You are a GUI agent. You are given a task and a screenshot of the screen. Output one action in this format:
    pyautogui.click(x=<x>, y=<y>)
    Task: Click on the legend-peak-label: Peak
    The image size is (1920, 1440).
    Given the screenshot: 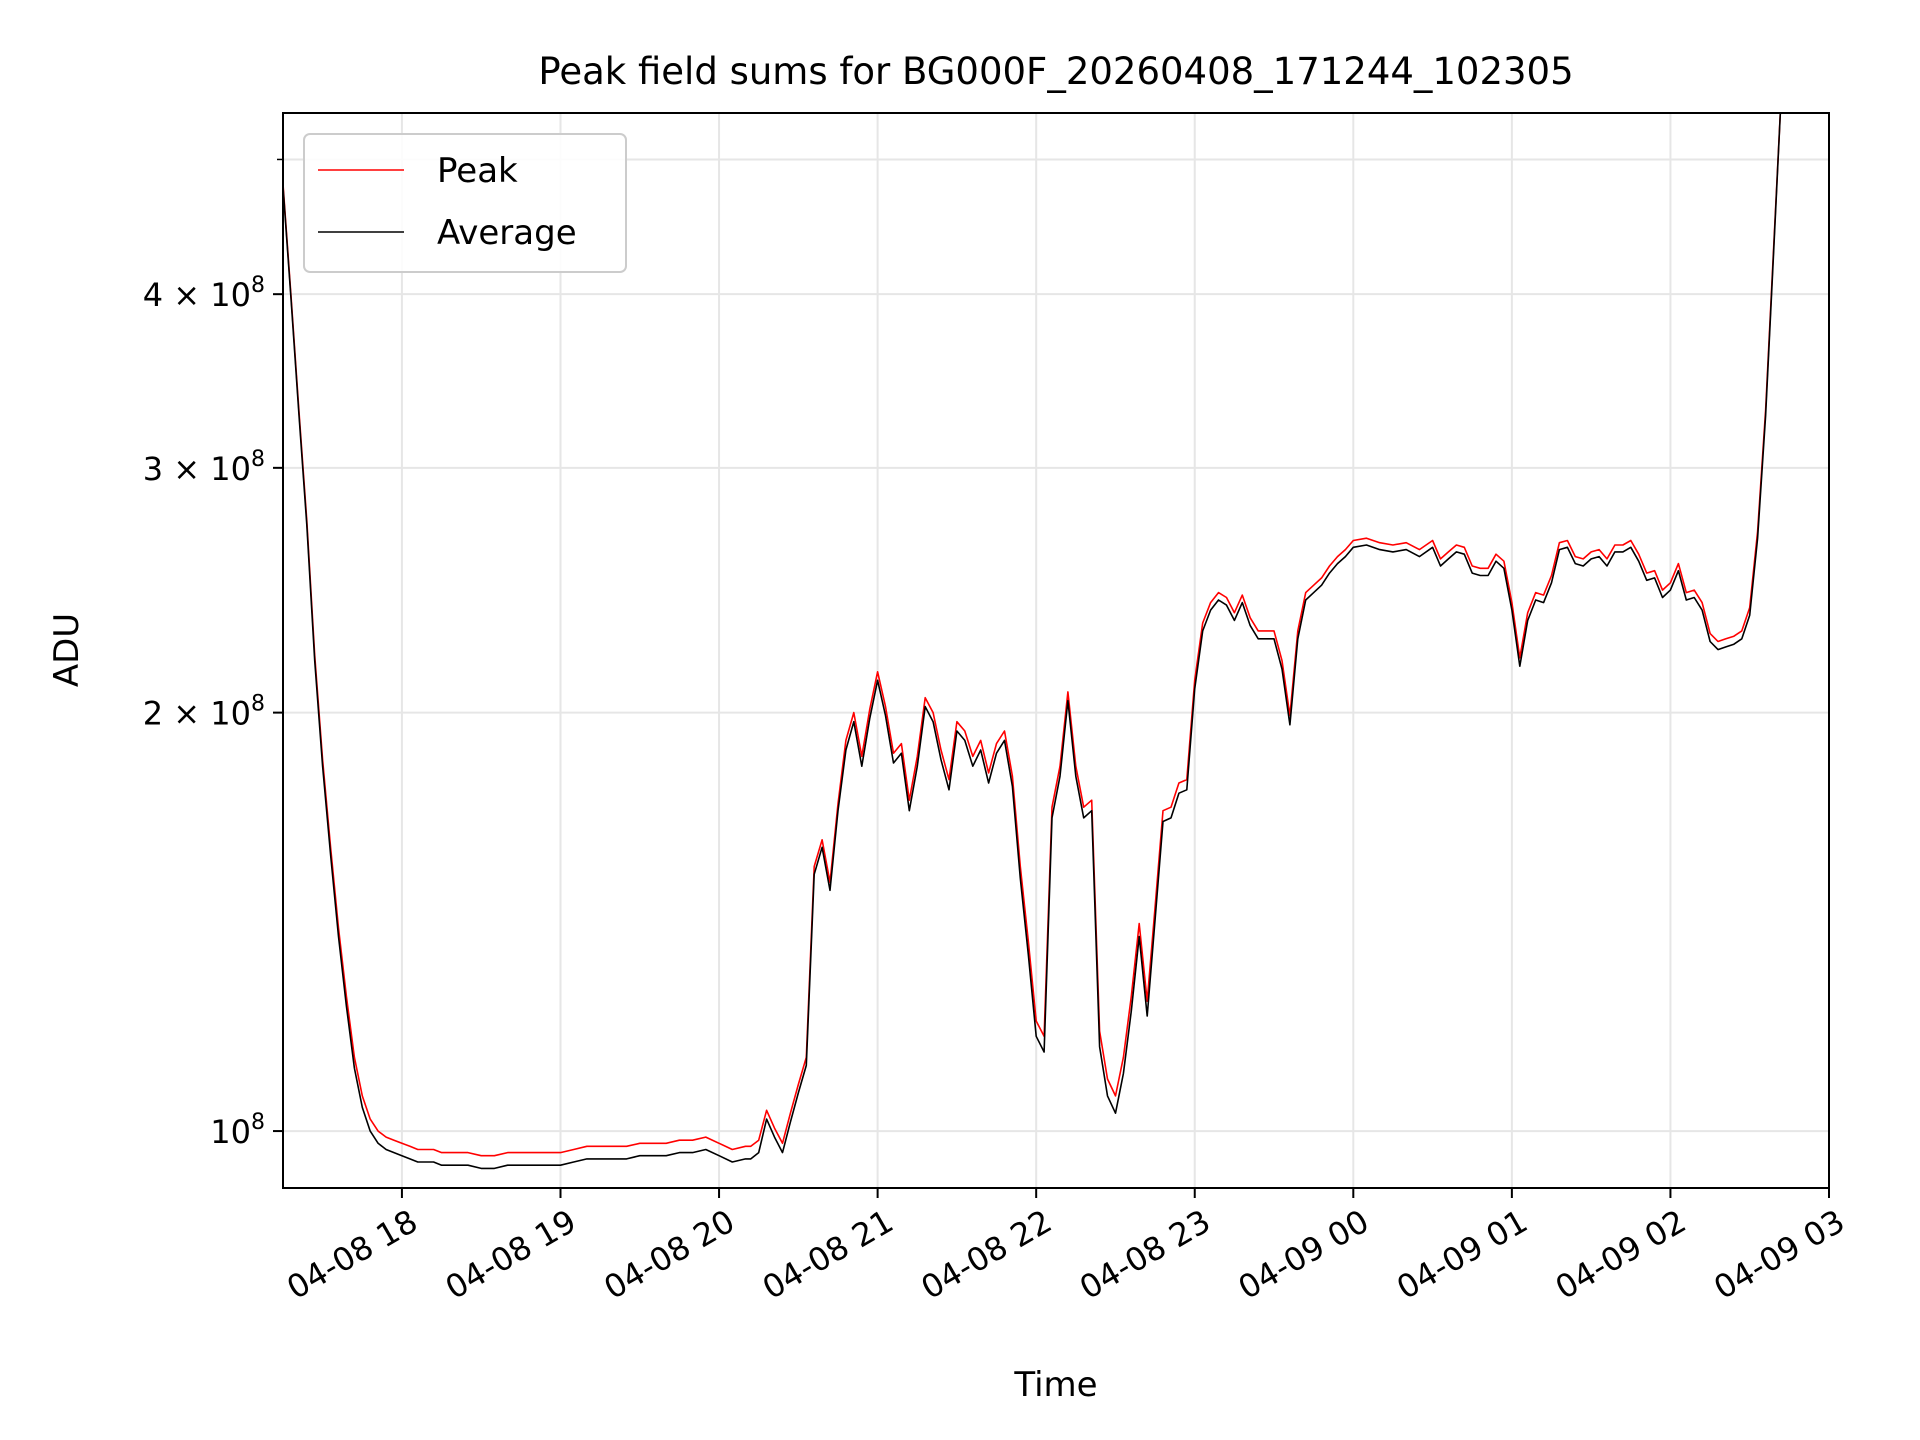 What is the action you would take?
    pyautogui.click(x=477, y=171)
    